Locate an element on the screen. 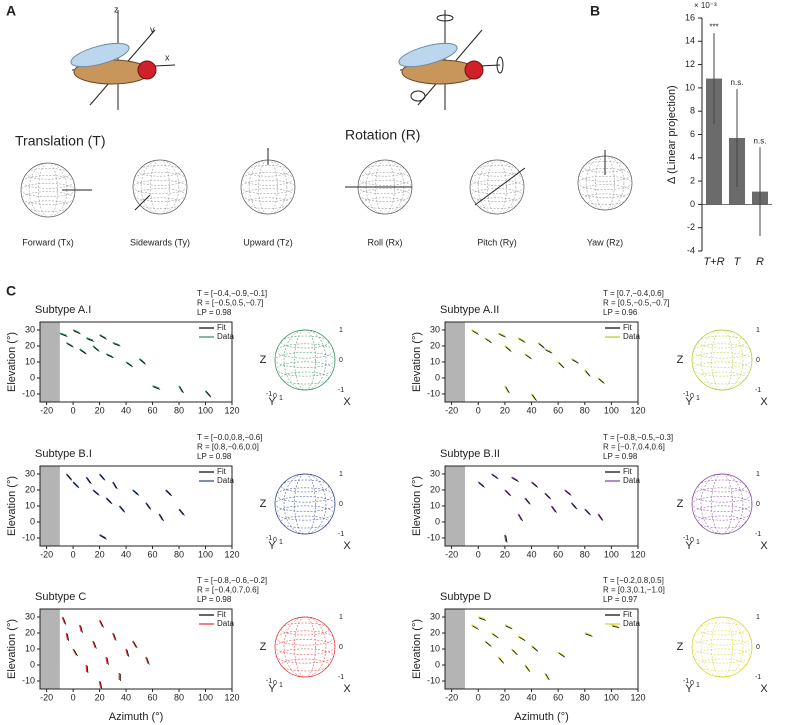 Image resolution: width=785 pixels, height=725 pixels. panel-letter: B is located at coordinates (595, 11).